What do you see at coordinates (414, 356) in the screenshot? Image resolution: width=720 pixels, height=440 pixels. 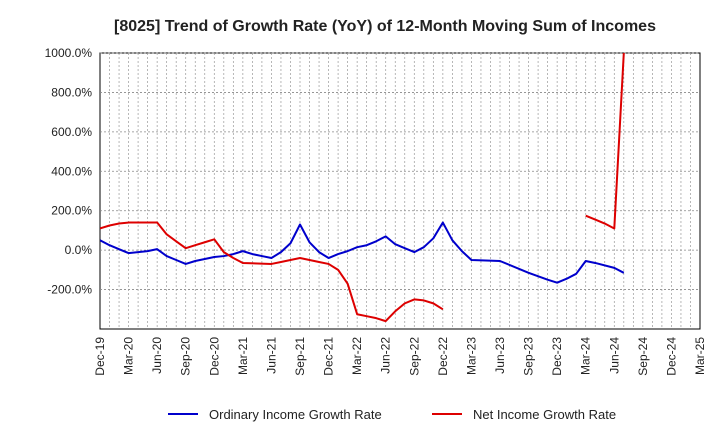 I see `x-tick-label: Sep-22` at bounding box center [414, 356].